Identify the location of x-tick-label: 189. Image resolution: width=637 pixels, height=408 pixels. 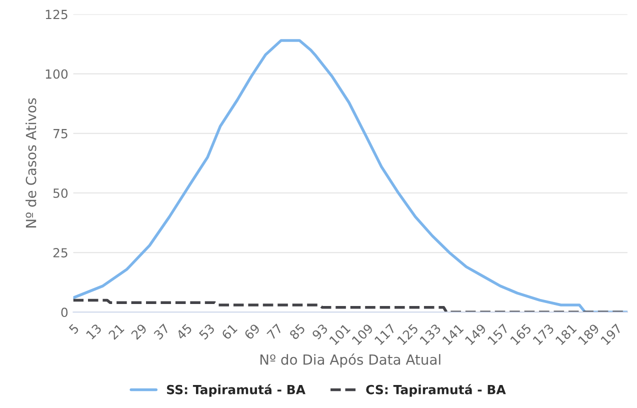
(589, 334).